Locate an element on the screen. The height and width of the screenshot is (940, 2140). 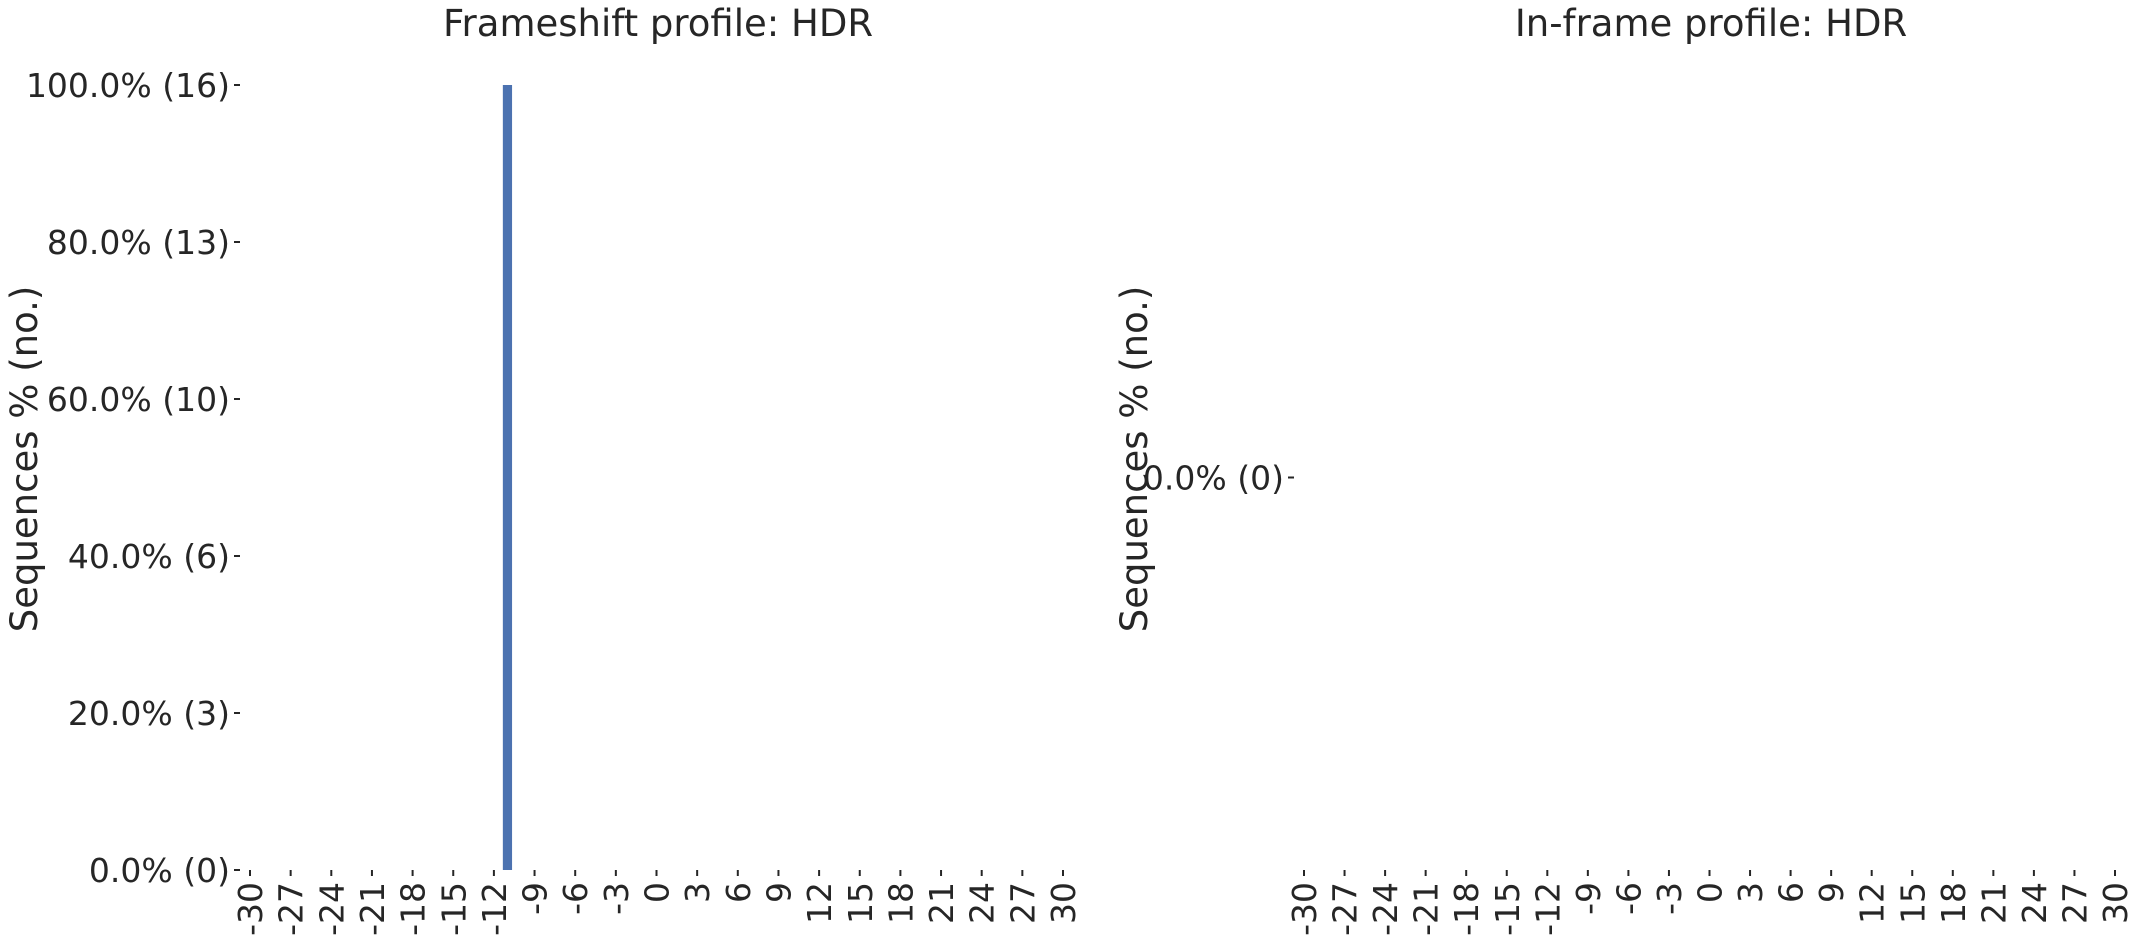
bars is located at coordinates (507, 477).